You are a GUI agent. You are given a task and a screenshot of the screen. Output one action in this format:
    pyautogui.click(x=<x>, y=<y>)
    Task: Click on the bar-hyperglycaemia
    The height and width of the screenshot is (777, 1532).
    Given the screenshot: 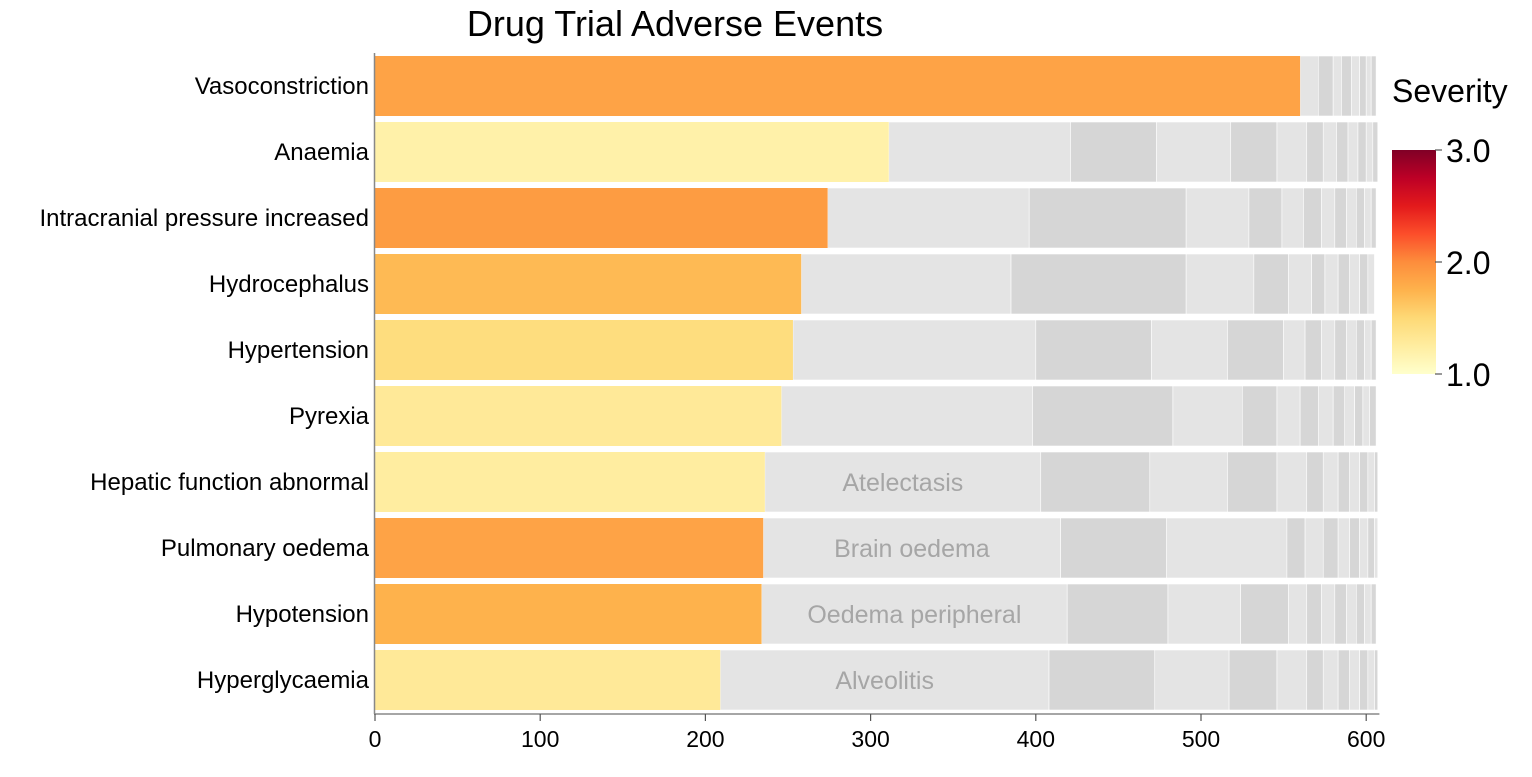 What is the action you would take?
    pyautogui.click(x=548, y=680)
    